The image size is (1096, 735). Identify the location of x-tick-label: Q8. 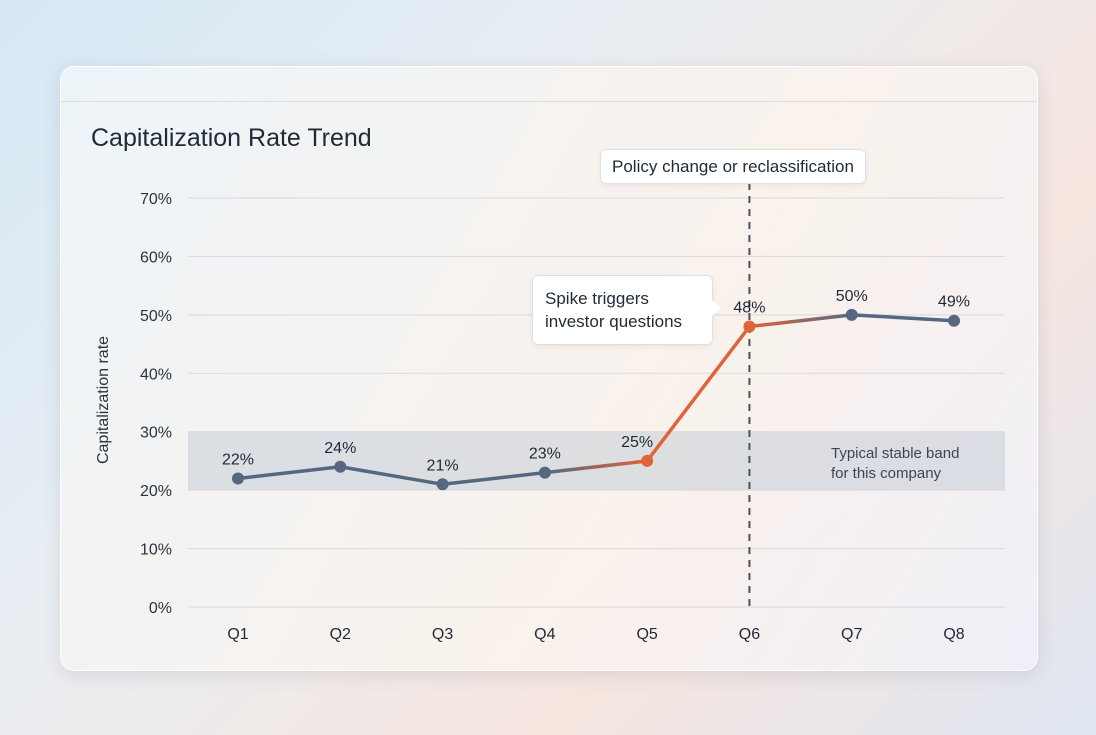
(953, 634).